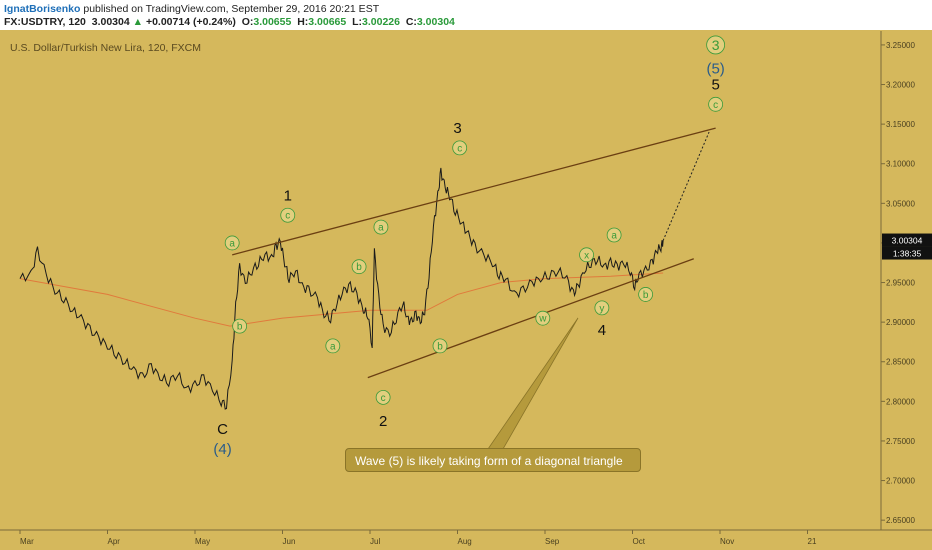 The image size is (932, 550). What do you see at coordinates (900, 362) in the screenshot?
I see `y-tick-label: 2.85000` at bounding box center [900, 362].